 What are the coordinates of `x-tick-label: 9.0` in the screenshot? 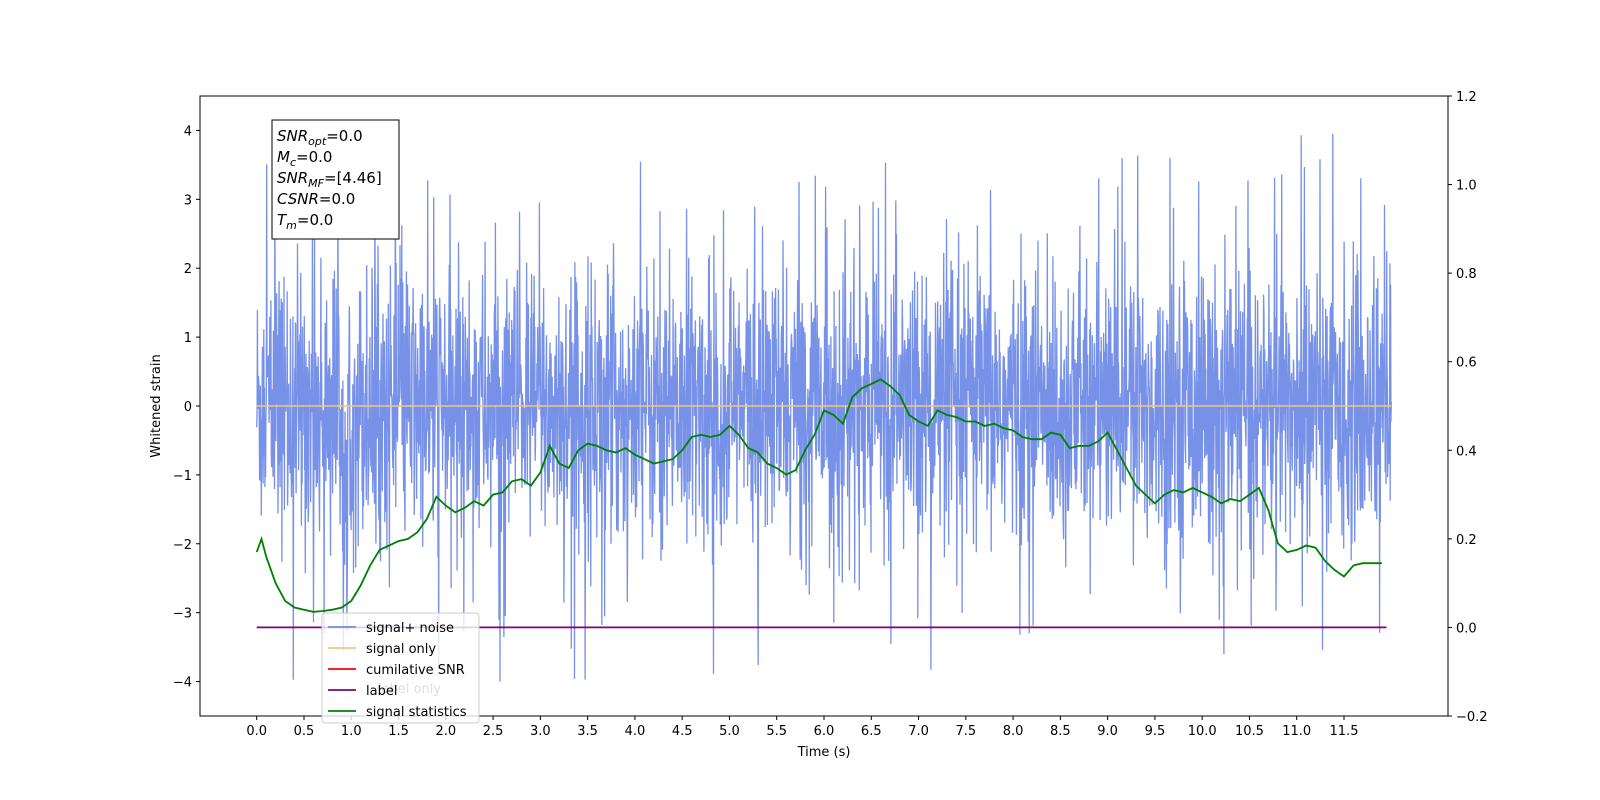 It's located at (1107, 731).